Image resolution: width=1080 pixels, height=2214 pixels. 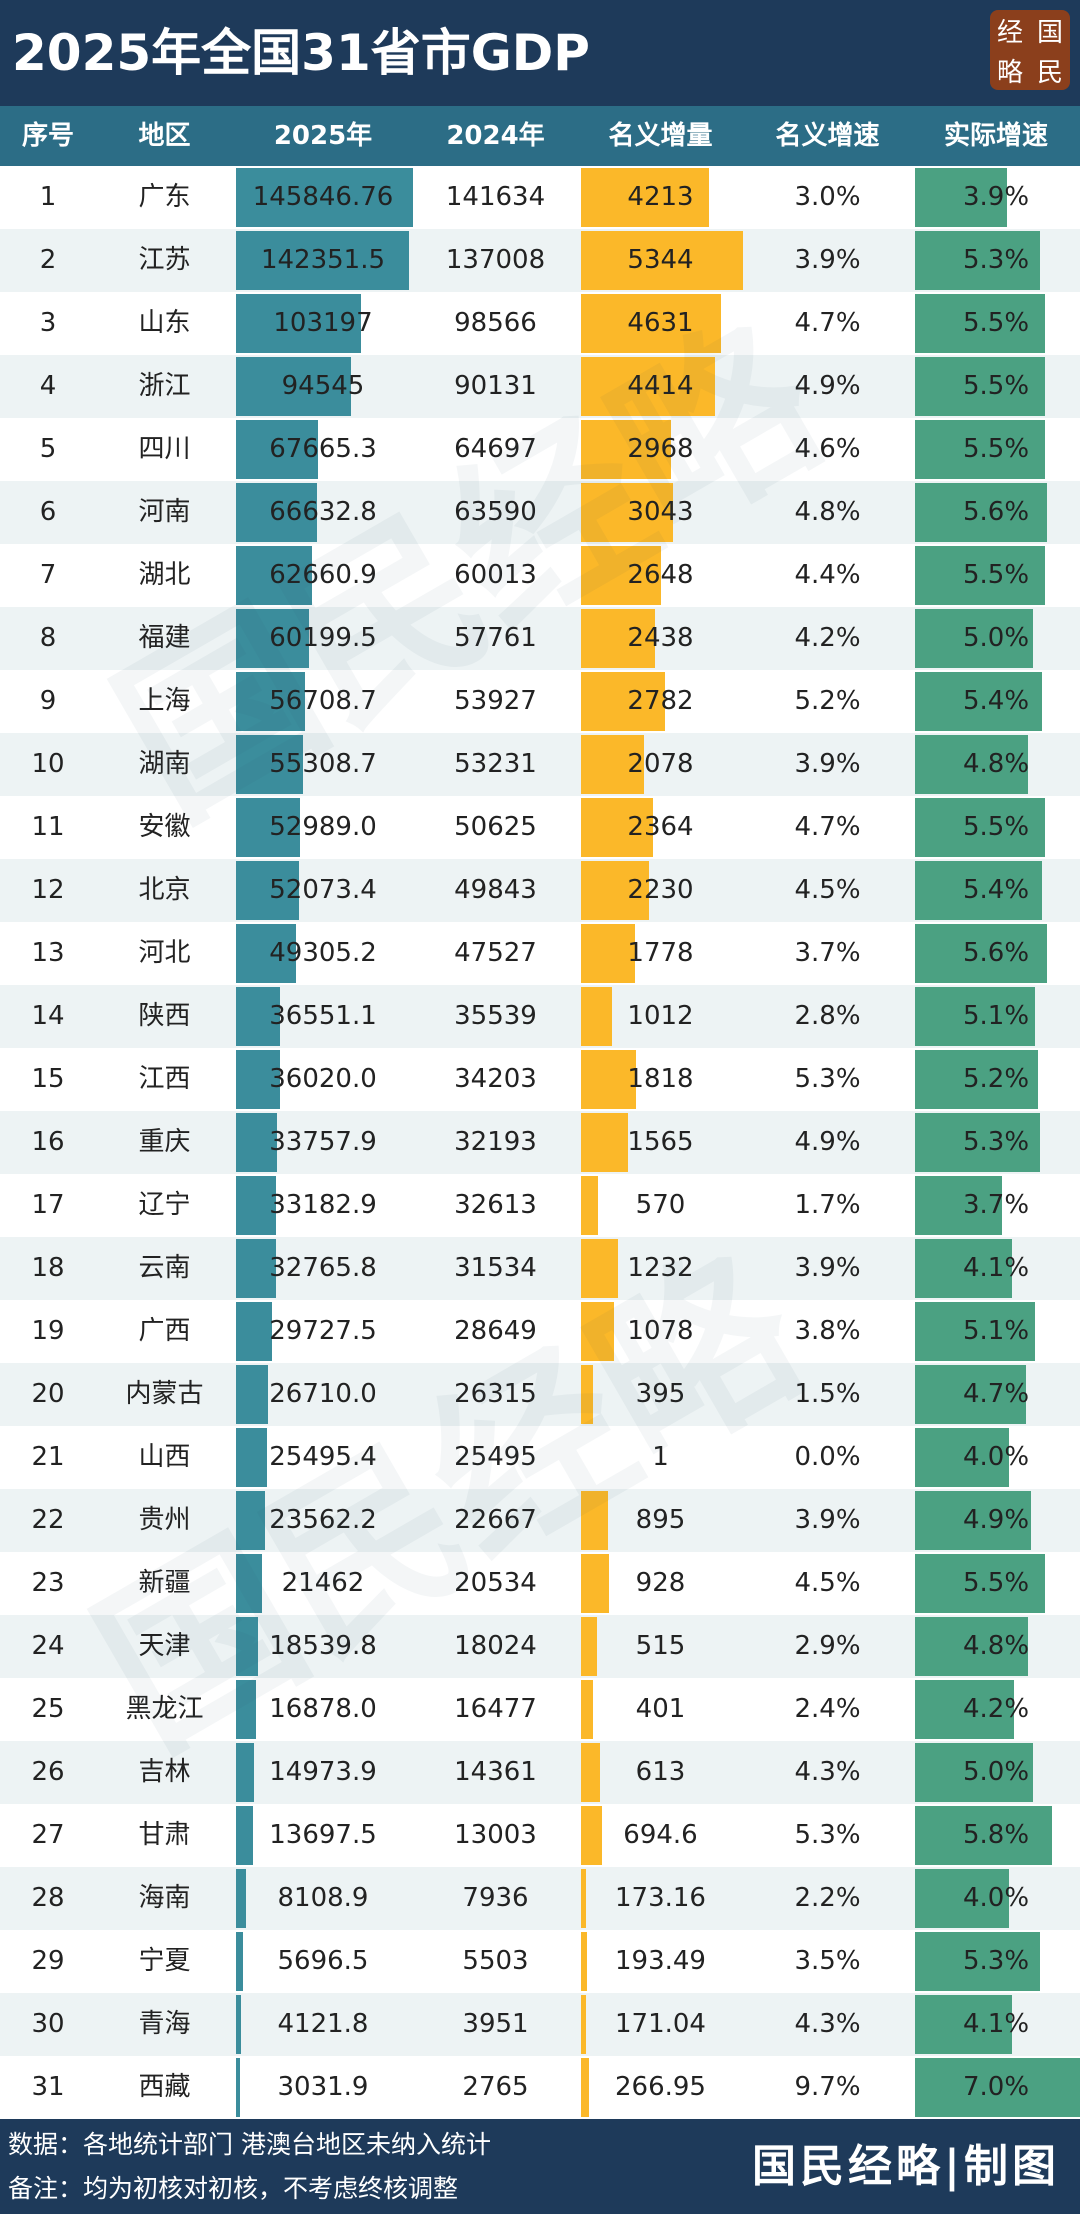 What do you see at coordinates (1049, 72) in the screenshot?
I see `logo-char: 民` at bounding box center [1049, 72].